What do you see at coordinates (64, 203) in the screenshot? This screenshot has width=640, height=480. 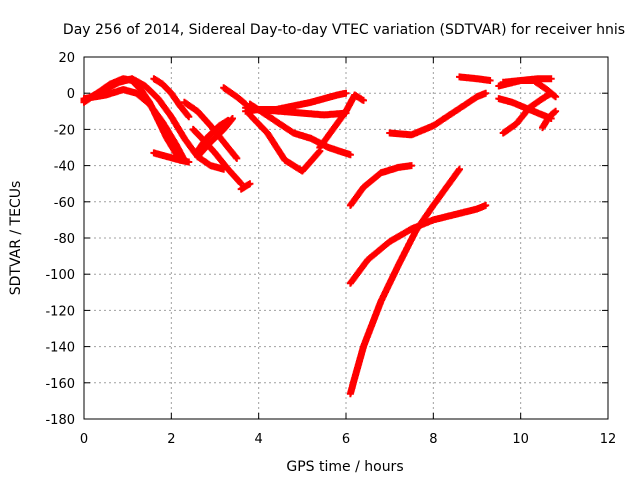 I see `y-tick-label: -60` at bounding box center [64, 203].